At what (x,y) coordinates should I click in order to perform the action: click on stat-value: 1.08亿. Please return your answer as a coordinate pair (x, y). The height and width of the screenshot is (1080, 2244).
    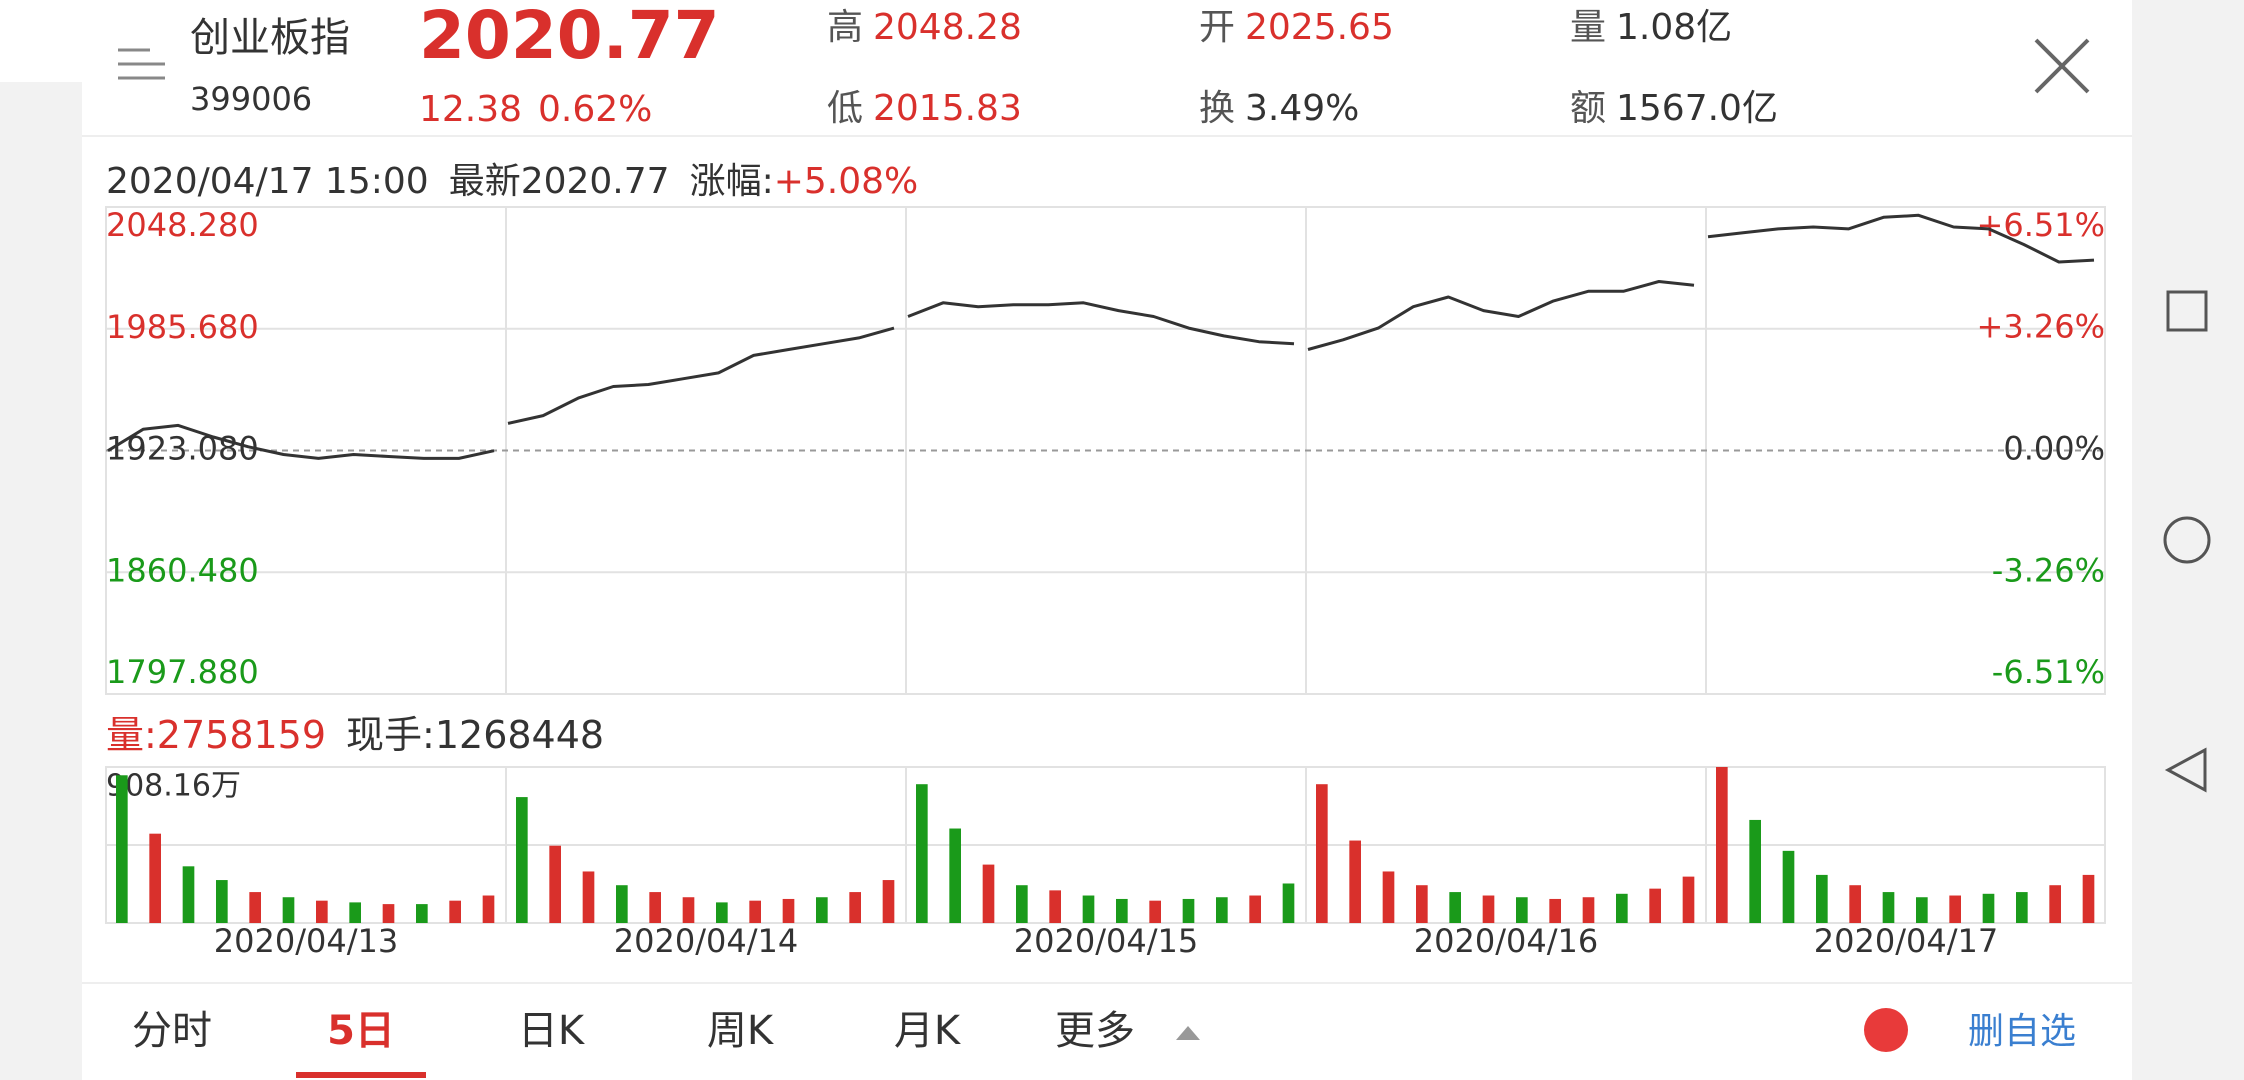
    Looking at the image, I should click on (1674, 27).